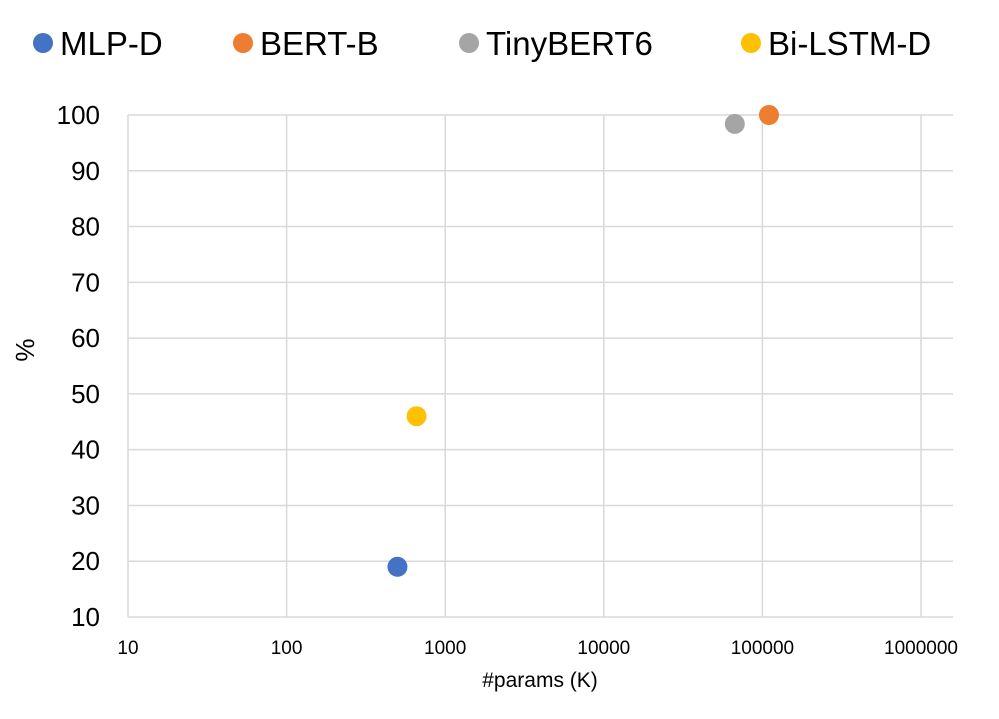 The height and width of the screenshot is (719, 999). I want to click on legend-item-bi-lstm-d: Bi-LSTM-D, so click(836, 43).